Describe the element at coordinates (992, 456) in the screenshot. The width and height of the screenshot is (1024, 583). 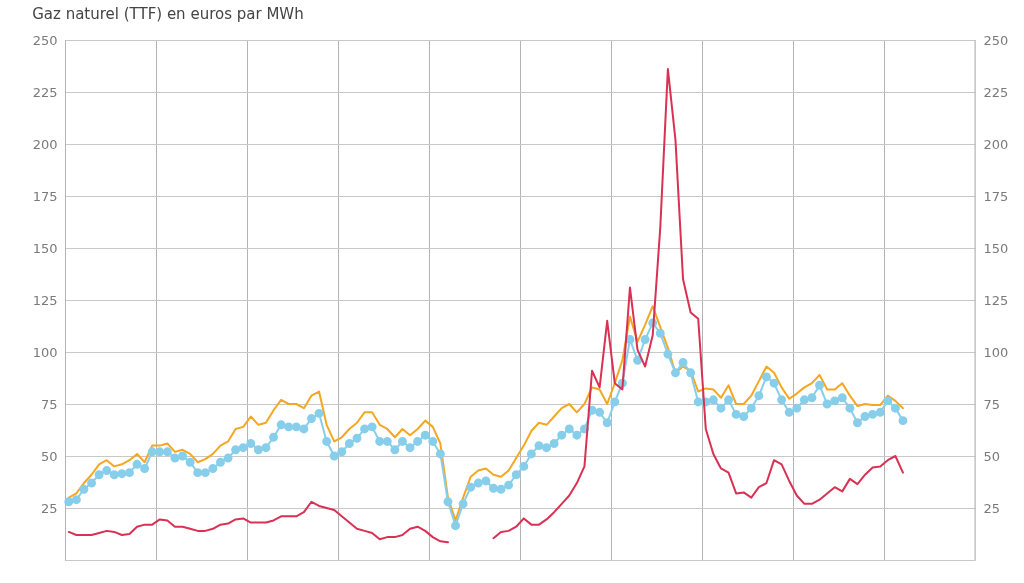
I see `y2-tick-label: 50` at that location.